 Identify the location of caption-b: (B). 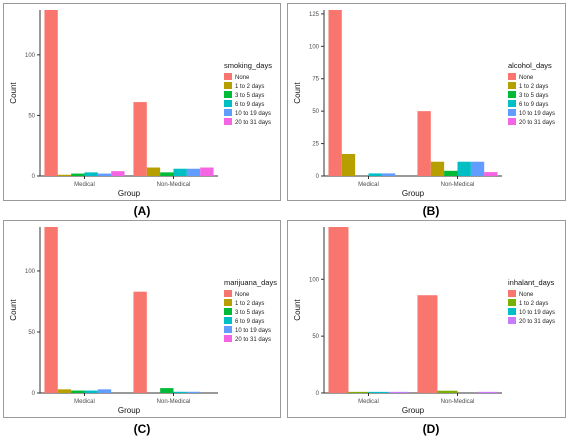
(431, 211).